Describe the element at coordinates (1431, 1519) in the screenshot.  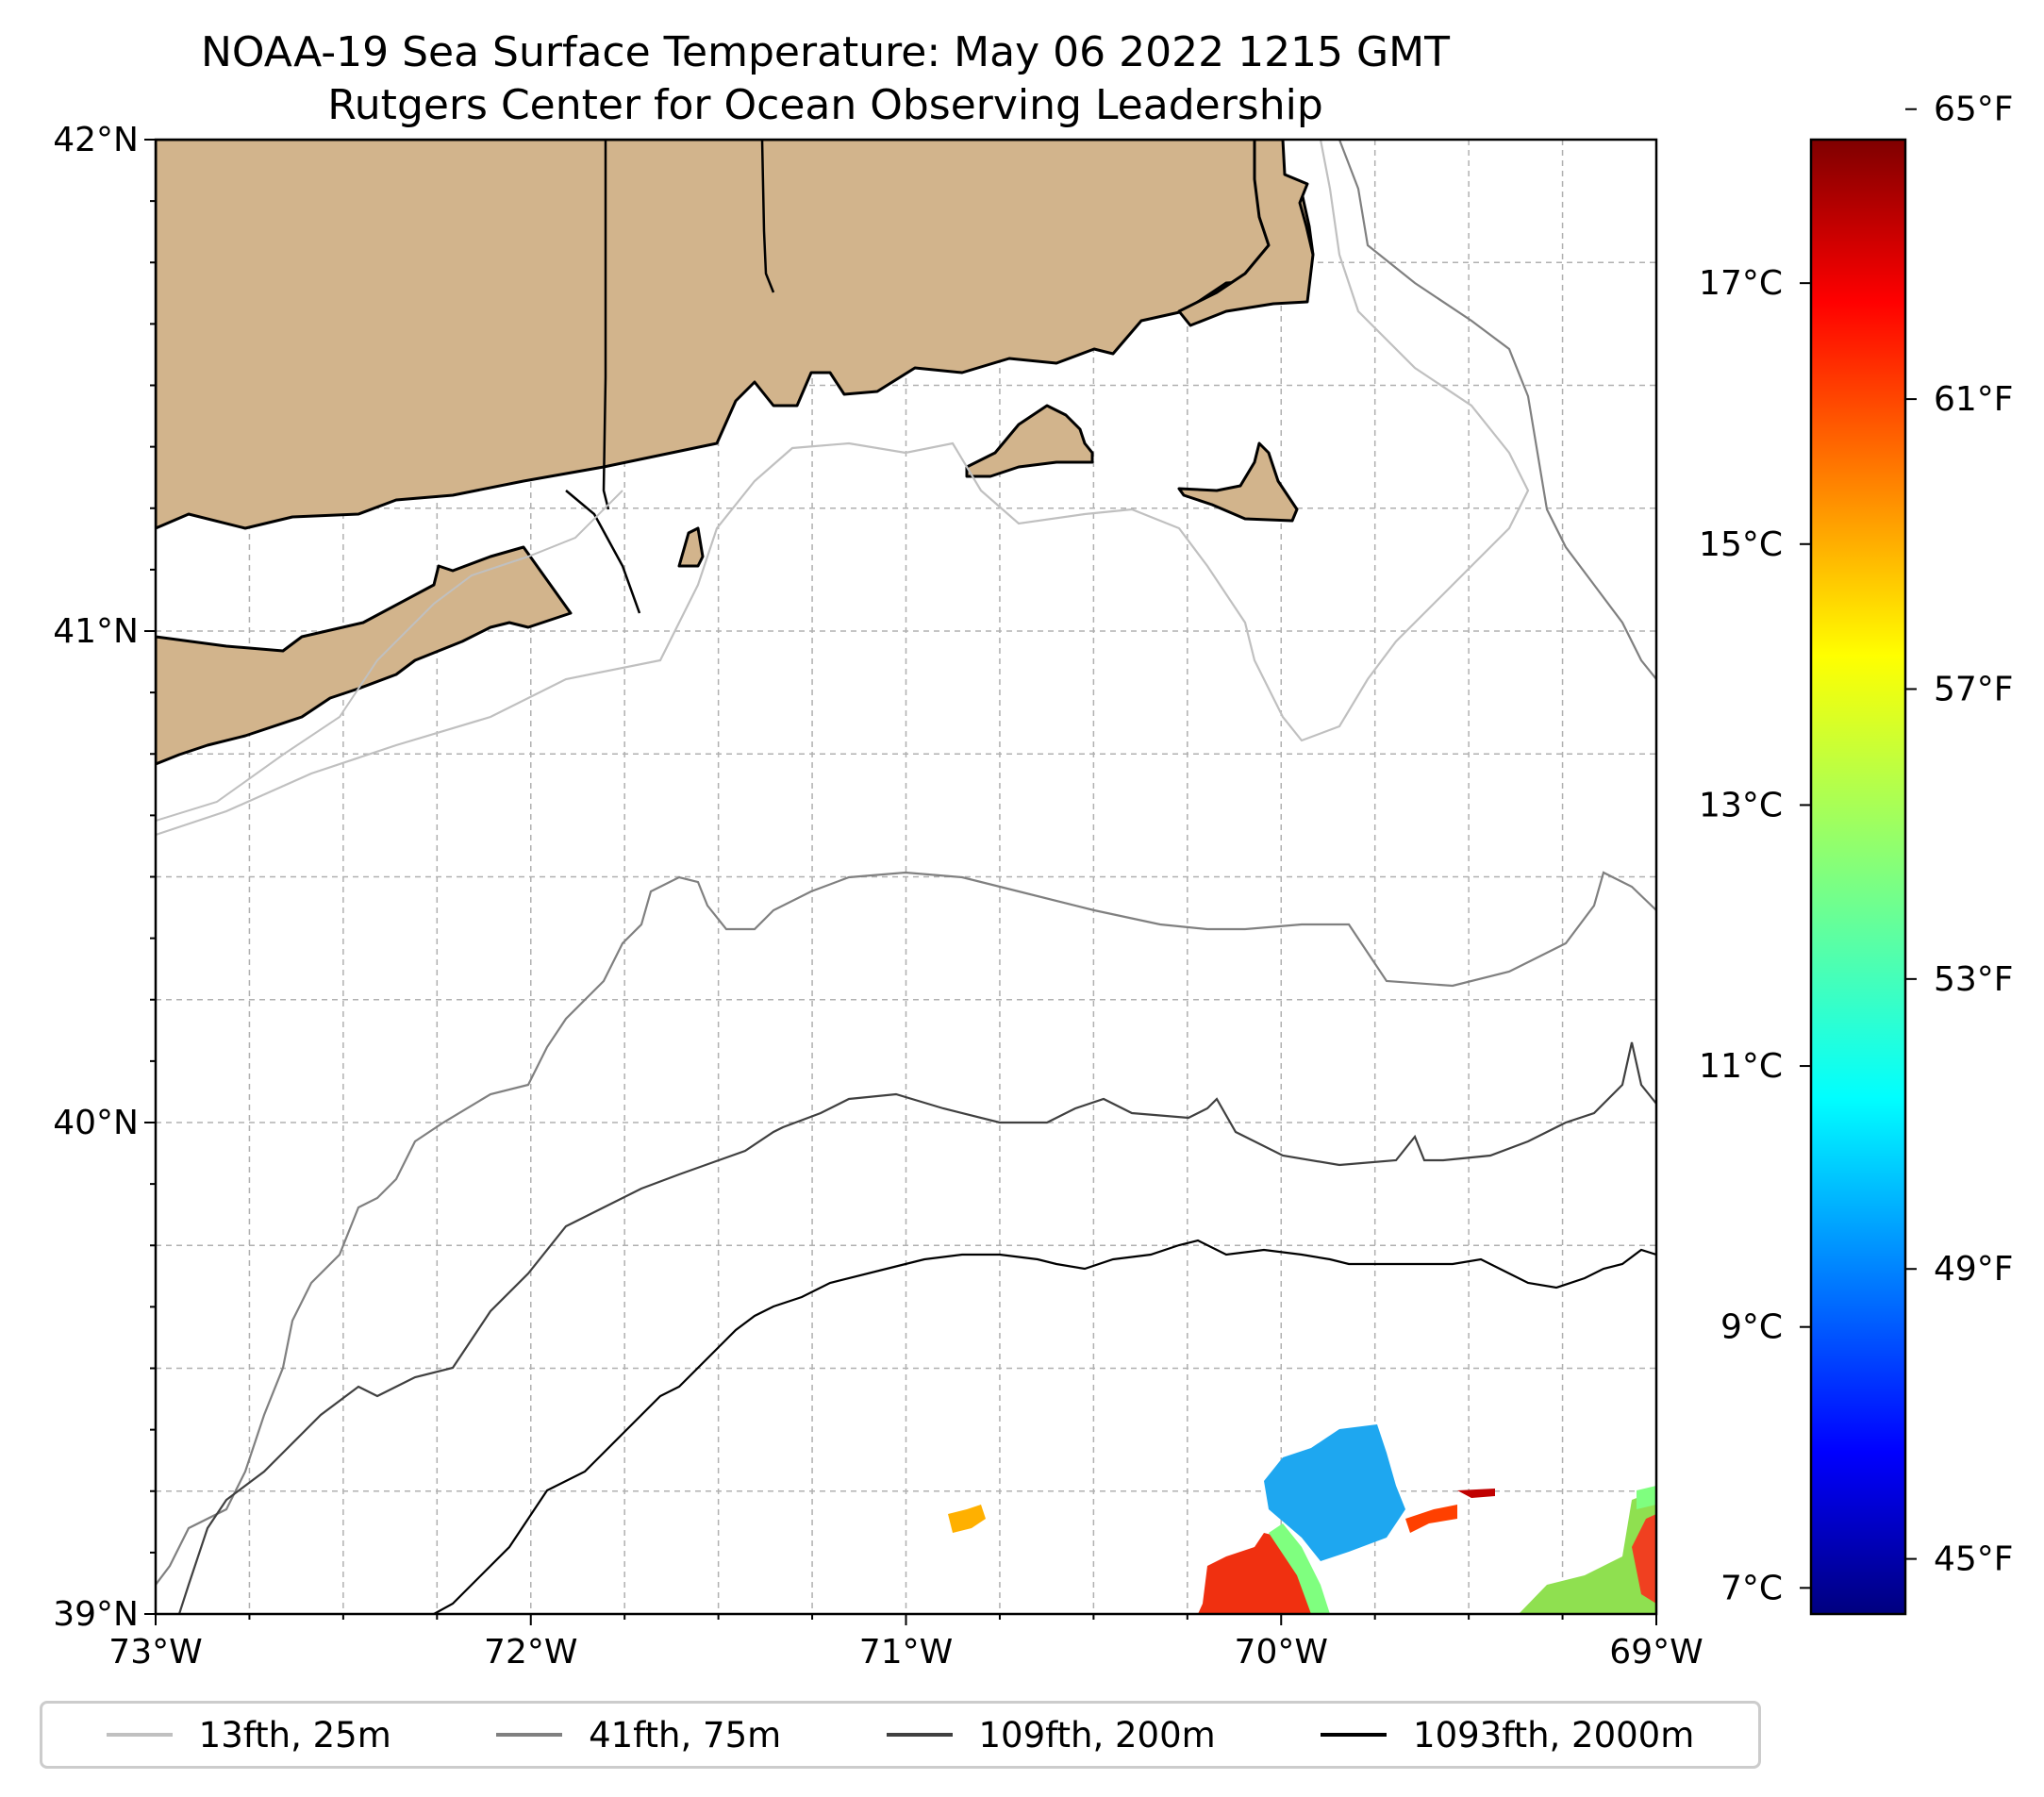
I see `sst-patch-streak` at that location.